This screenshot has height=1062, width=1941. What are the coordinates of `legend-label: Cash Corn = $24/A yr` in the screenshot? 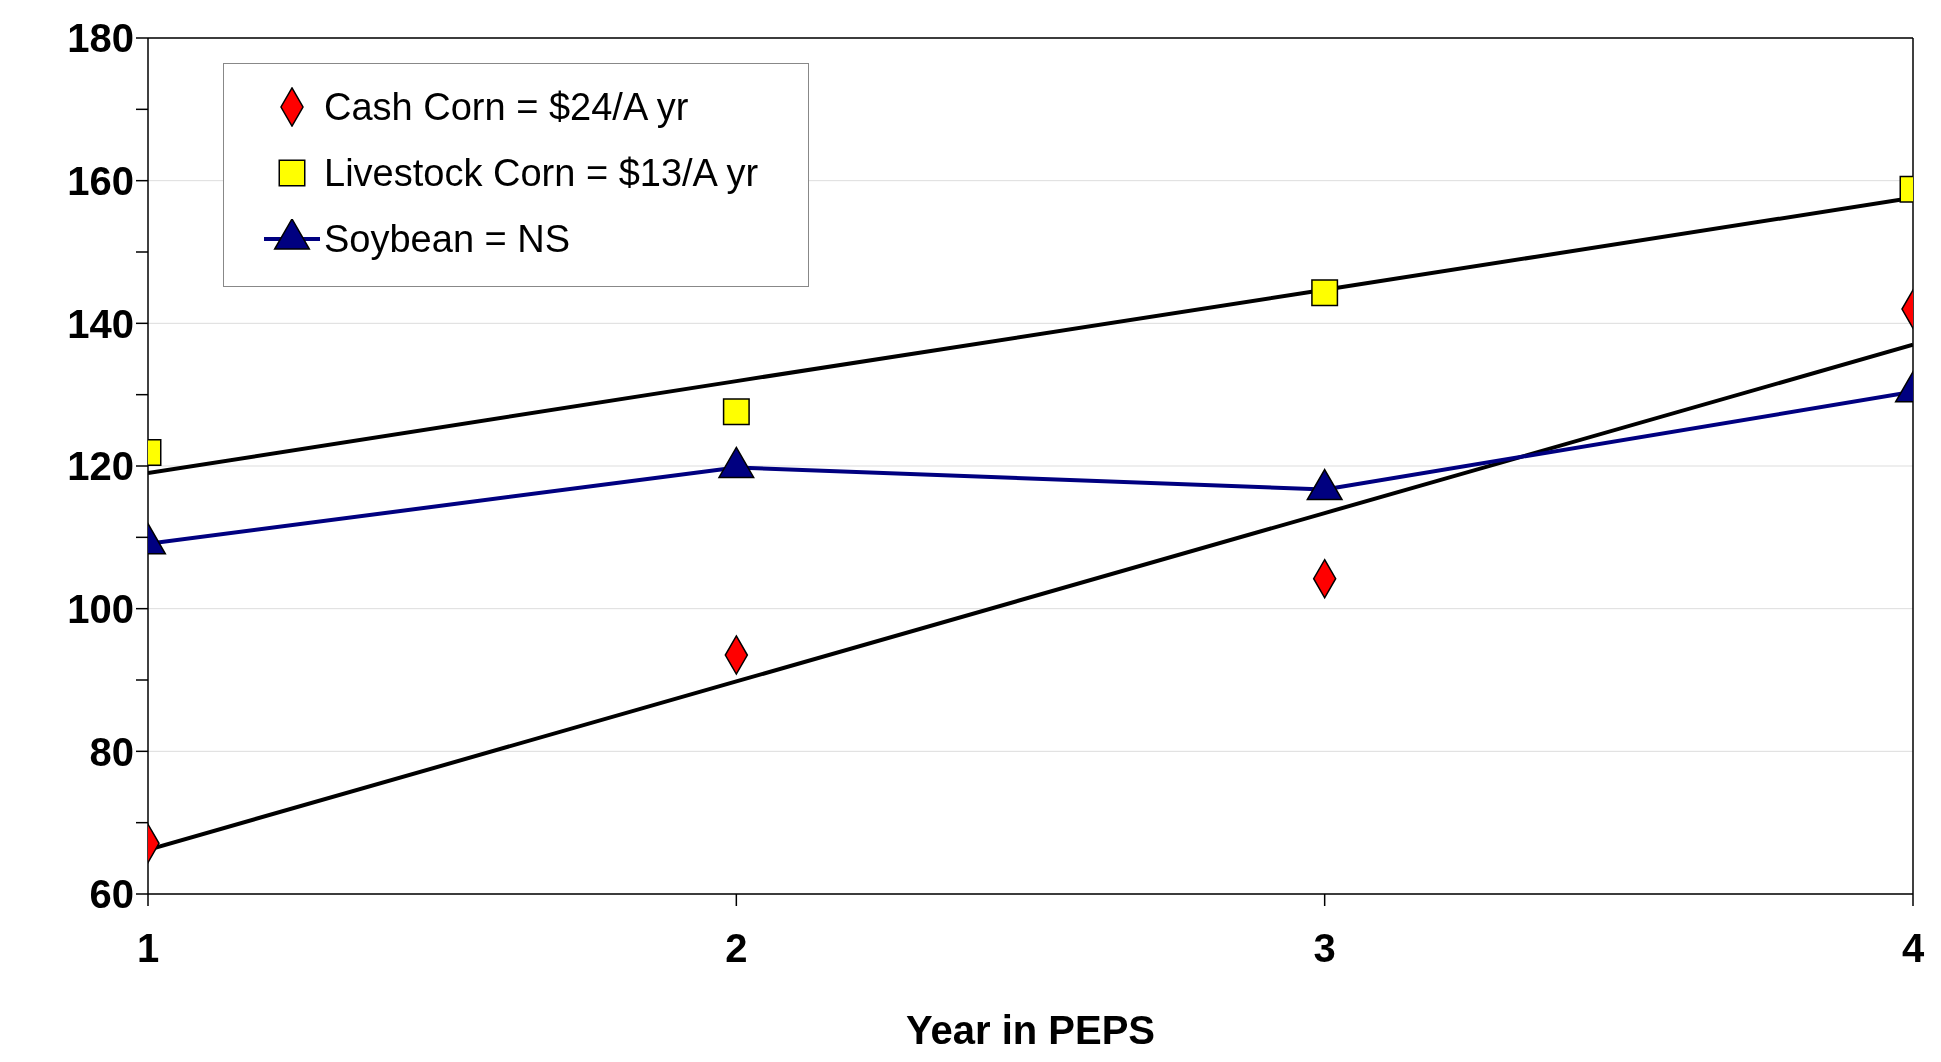 It's located at (506, 107).